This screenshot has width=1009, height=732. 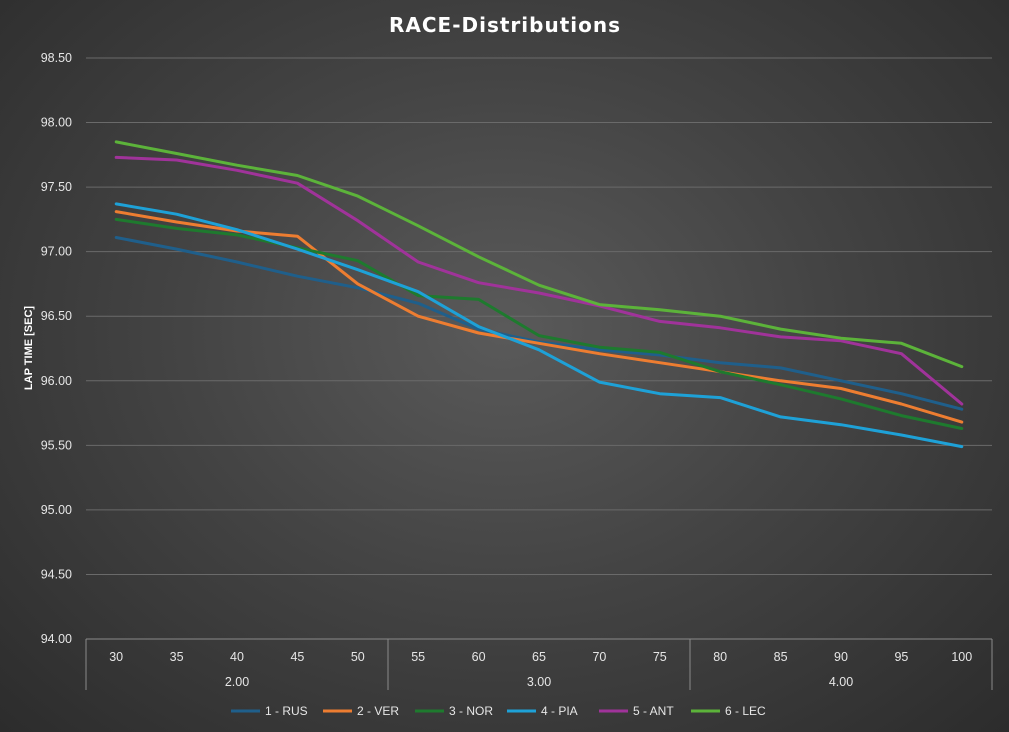 What do you see at coordinates (237, 682) in the screenshot?
I see `x-group-label: 2.00` at bounding box center [237, 682].